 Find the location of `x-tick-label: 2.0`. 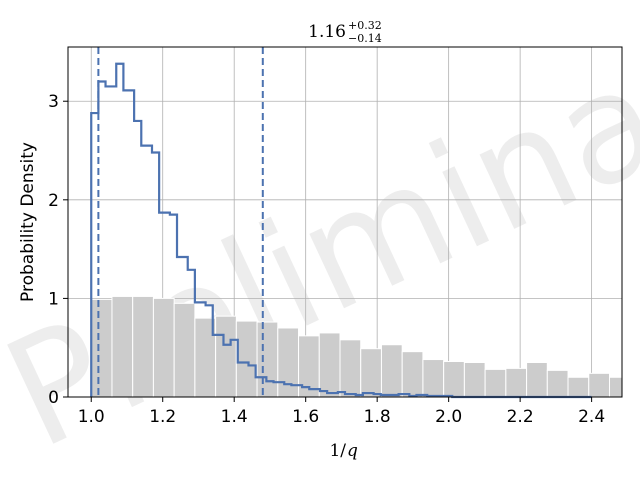

x-tick-label: 2.0 is located at coordinates (448, 417).